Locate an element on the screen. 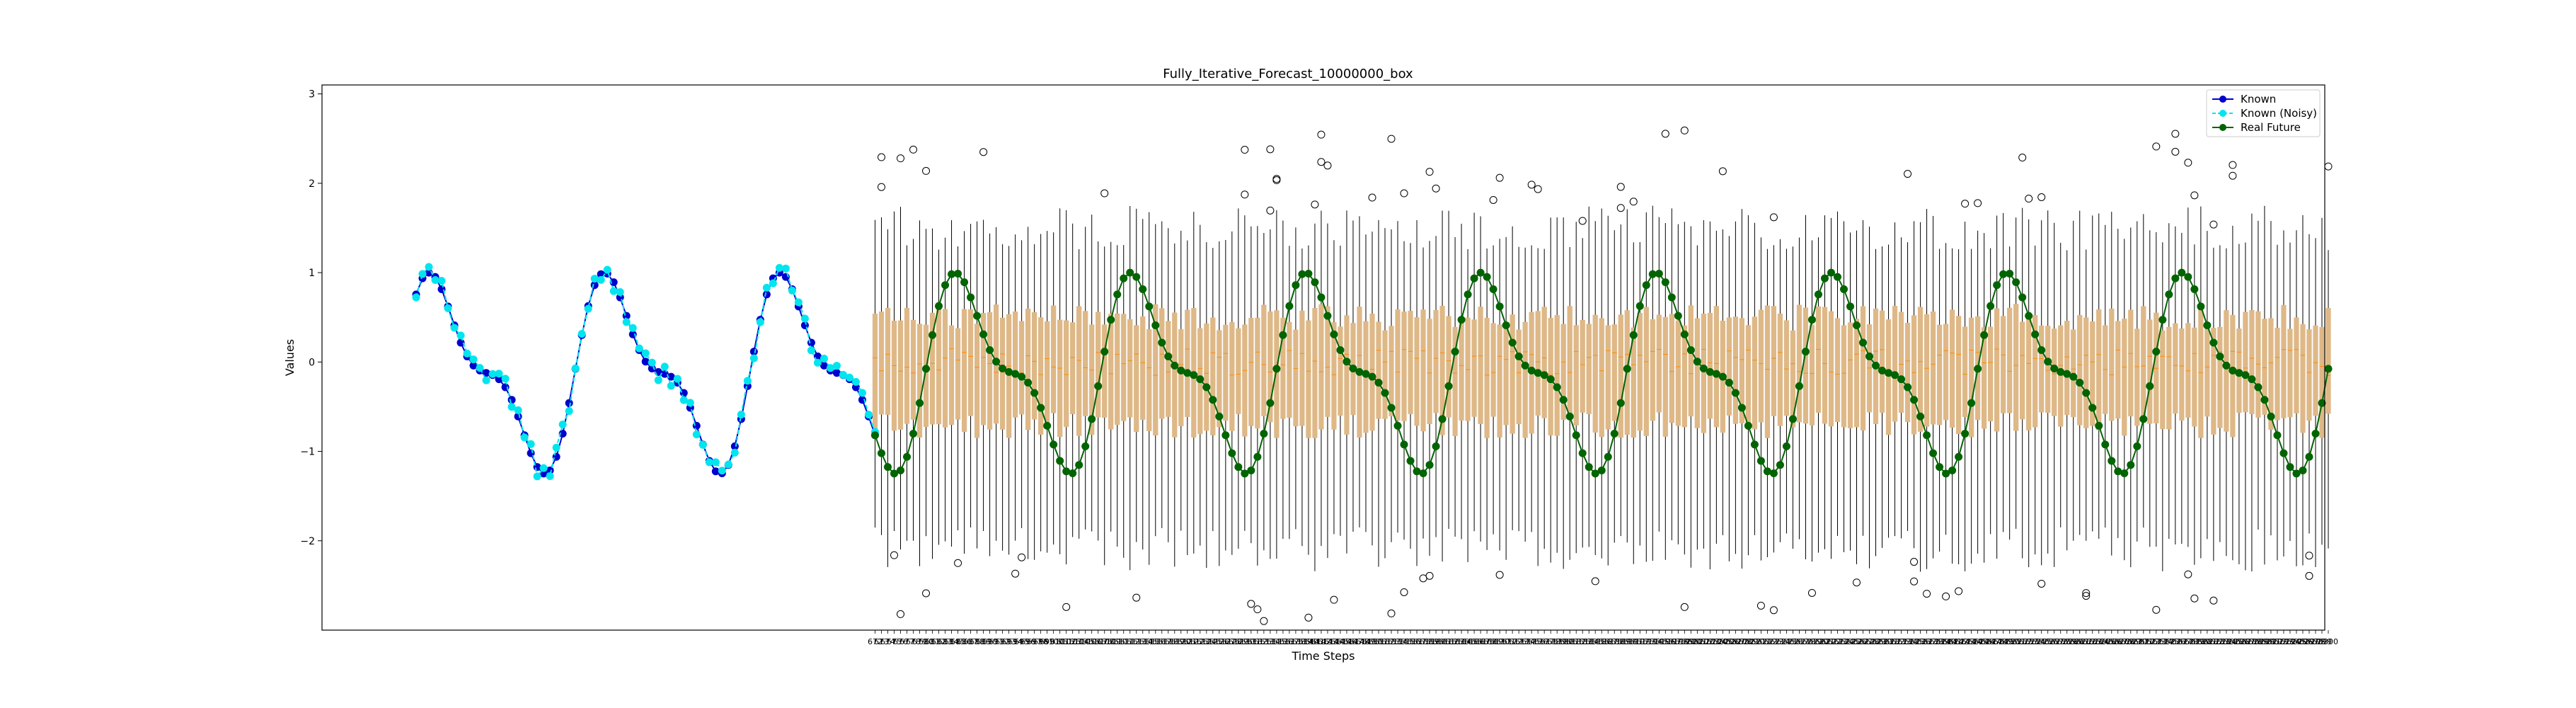  x-tick-label: 6297 is located at coordinates (2309, 641).